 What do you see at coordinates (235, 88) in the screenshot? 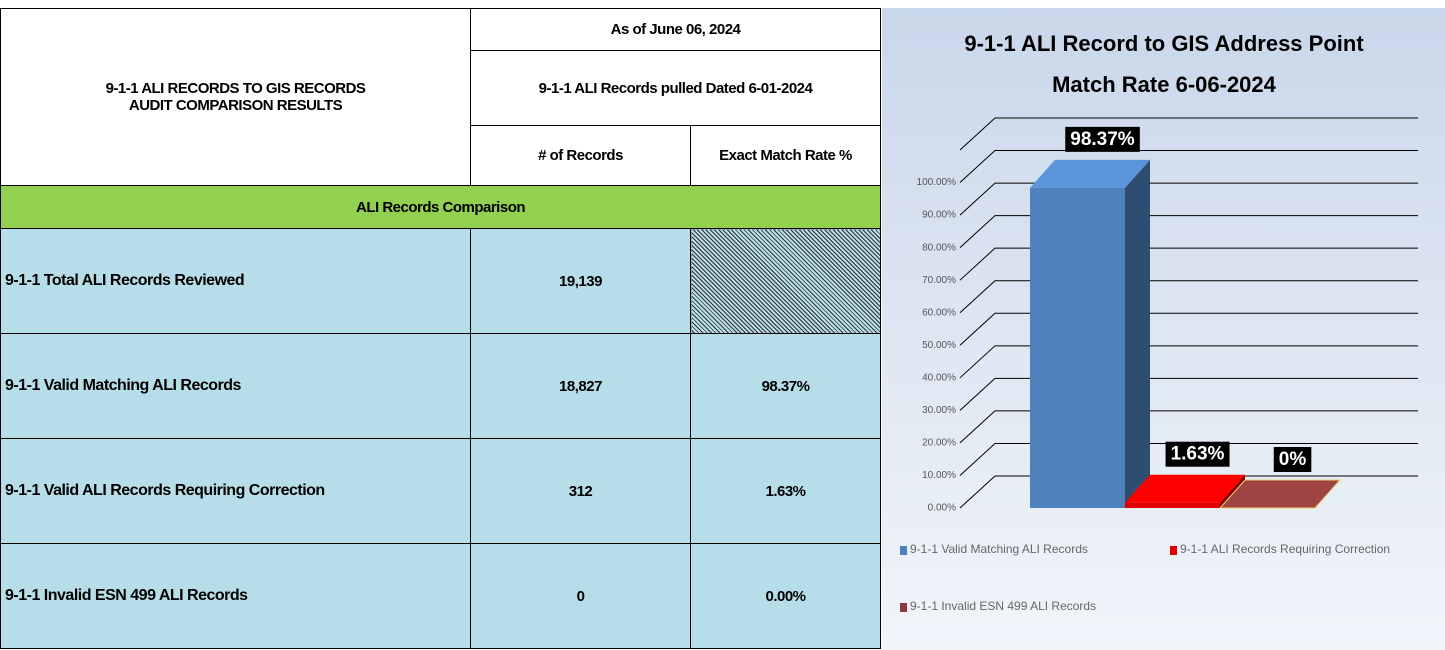
I see `table-title: 9-1-1 ALI RECORDS TO GIS RECORDS` at bounding box center [235, 88].